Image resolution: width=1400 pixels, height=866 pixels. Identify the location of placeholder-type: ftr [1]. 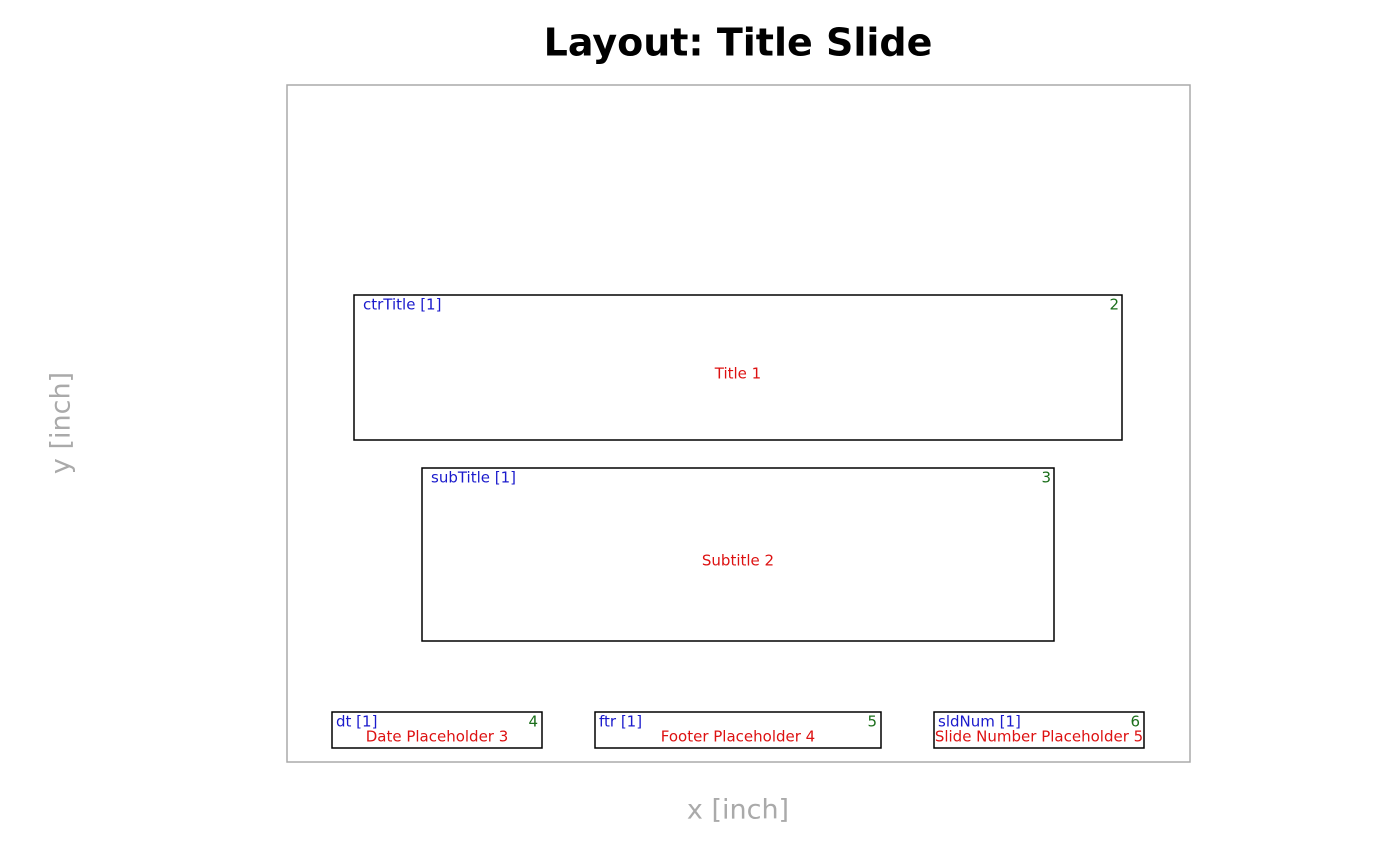
(620, 722).